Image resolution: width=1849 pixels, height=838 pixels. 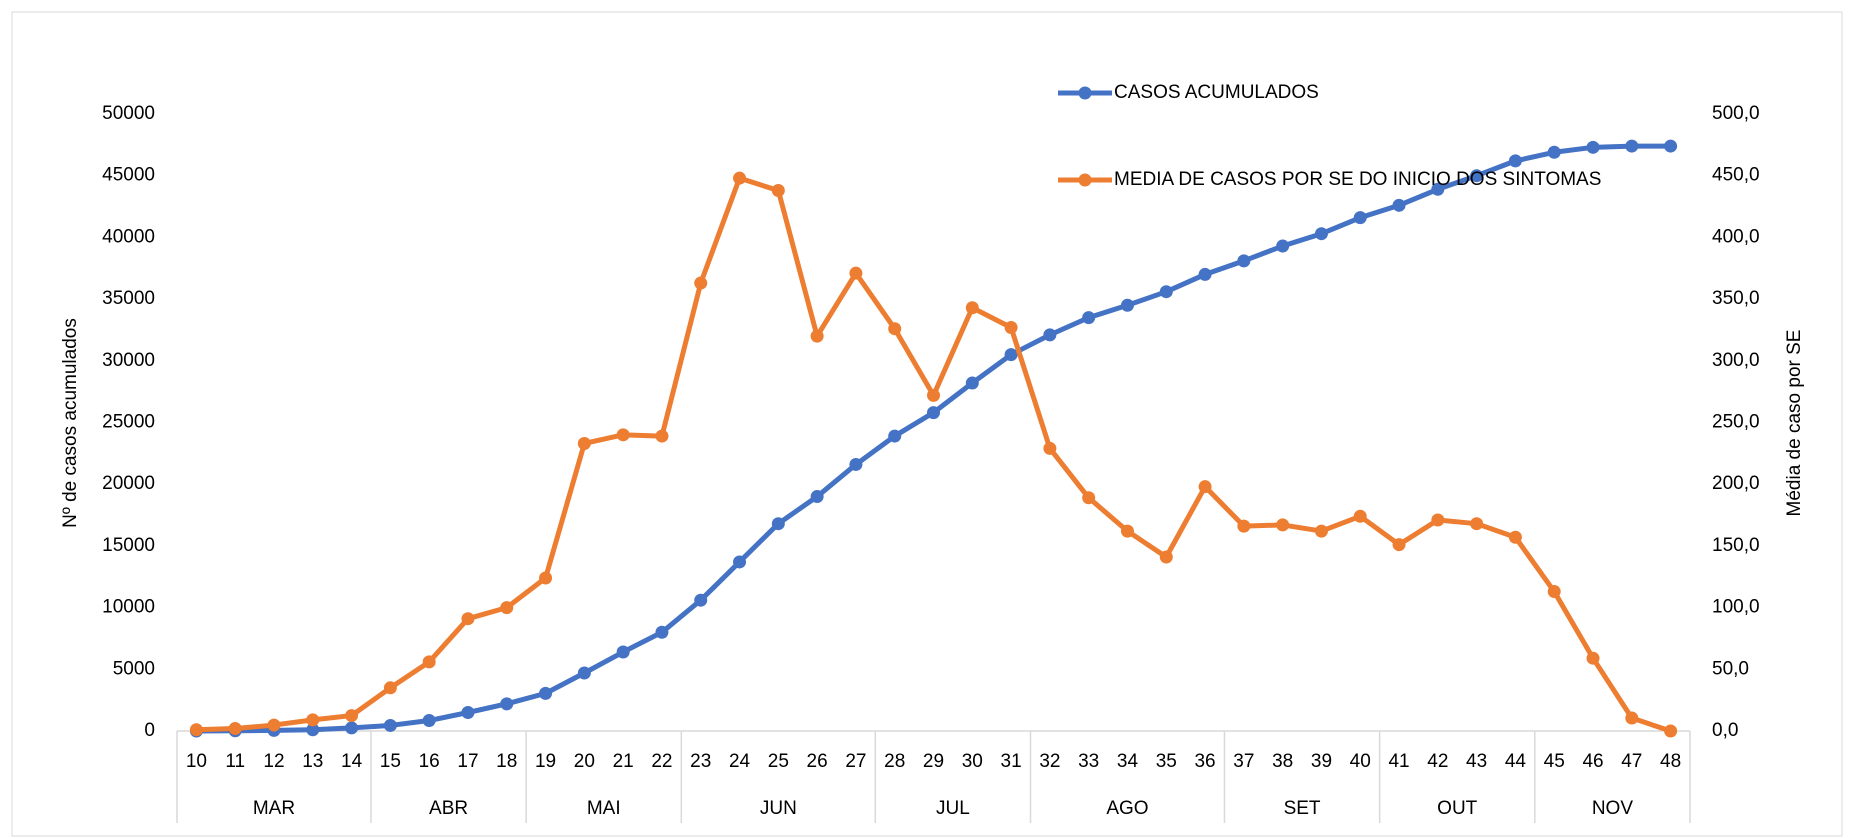 What do you see at coordinates (1613, 808) in the screenshot?
I see `group-label: NOV` at bounding box center [1613, 808].